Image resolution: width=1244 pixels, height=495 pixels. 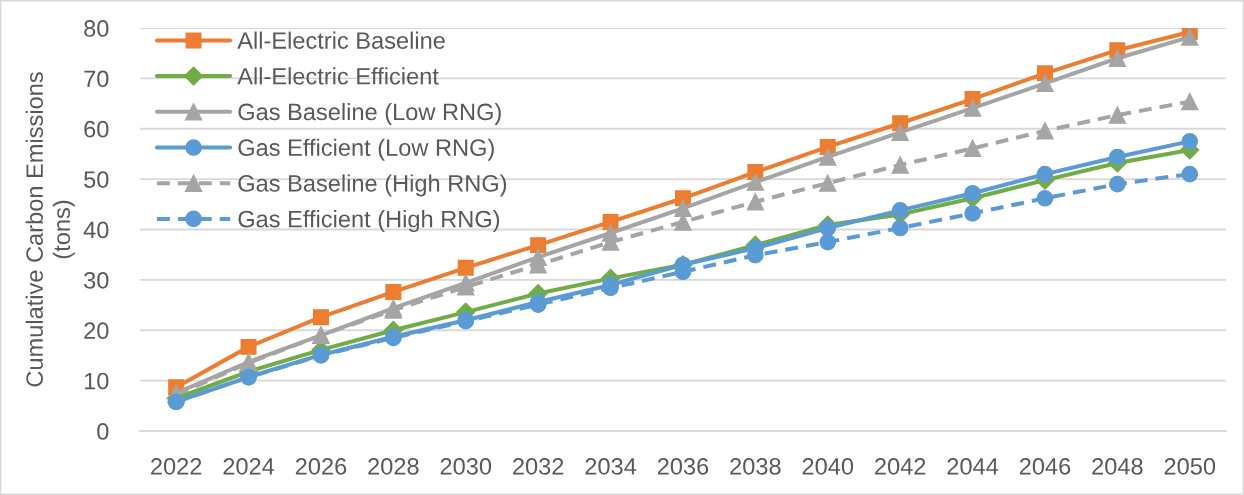 What do you see at coordinates (369, 221) in the screenshot?
I see `legend-label: Gas Efficient (High RNG)` at bounding box center [369, 221].